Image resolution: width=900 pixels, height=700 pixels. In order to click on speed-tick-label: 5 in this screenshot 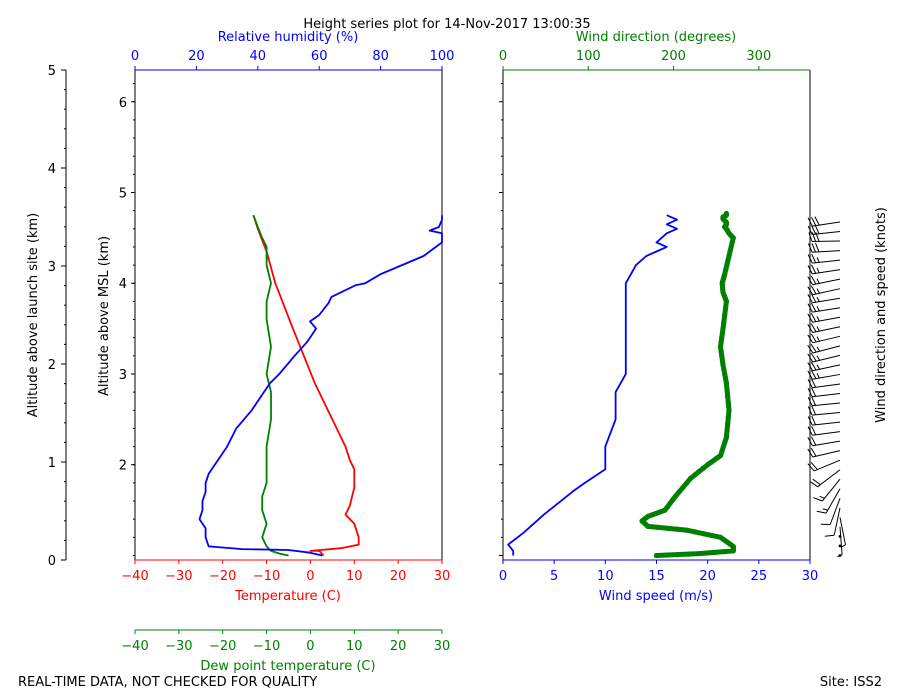, I will do `click(554, 576)`.